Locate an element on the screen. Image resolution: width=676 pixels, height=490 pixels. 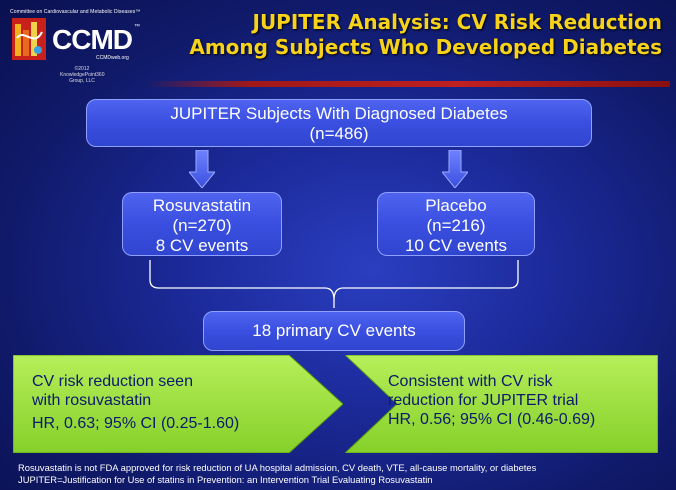
merge-brace is located at coordinates (334, 284).